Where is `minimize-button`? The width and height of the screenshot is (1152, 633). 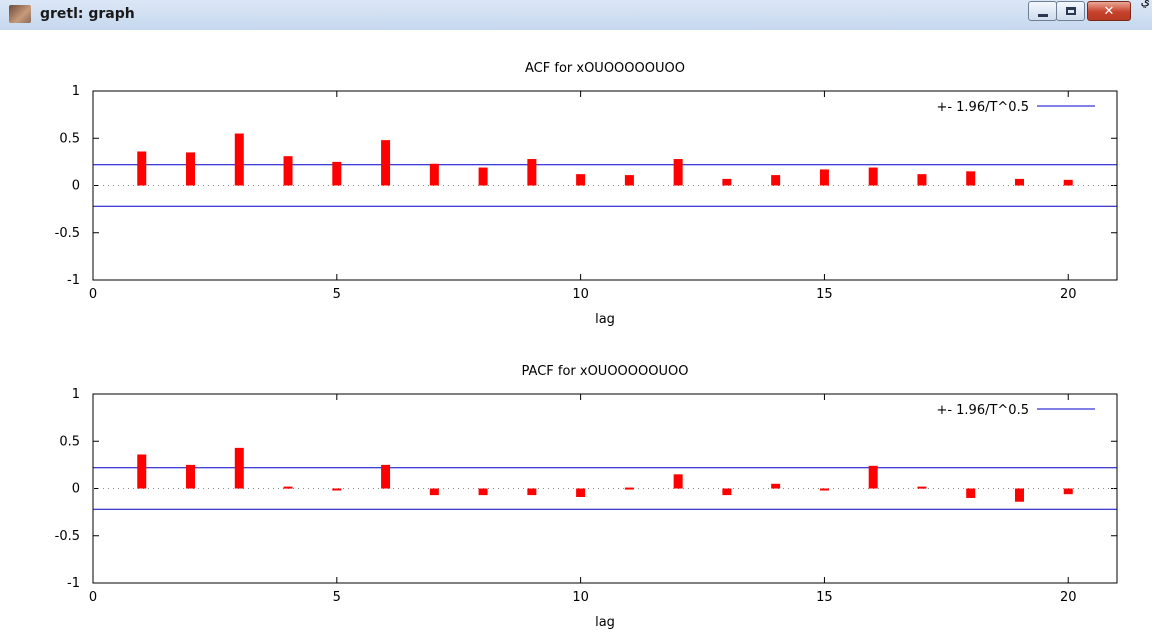 minimize-button is located at coordinates (1042, 11).